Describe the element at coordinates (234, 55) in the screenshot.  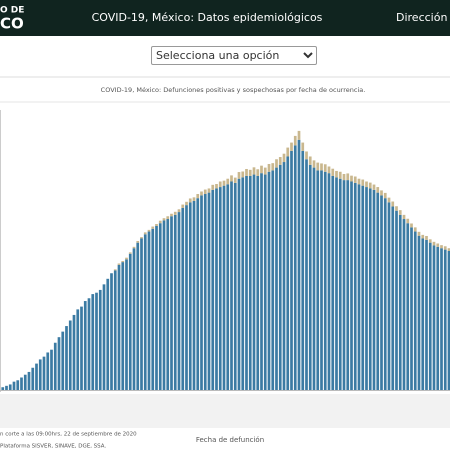
I see `dropdown: Selecciona una opción` at that location.